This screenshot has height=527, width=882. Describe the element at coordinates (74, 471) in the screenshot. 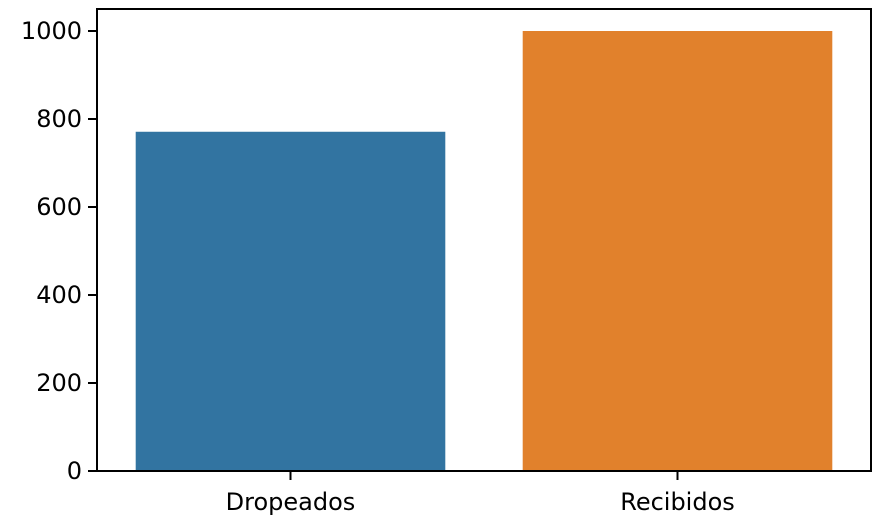

I see `y-tick-label: 0` at that location.